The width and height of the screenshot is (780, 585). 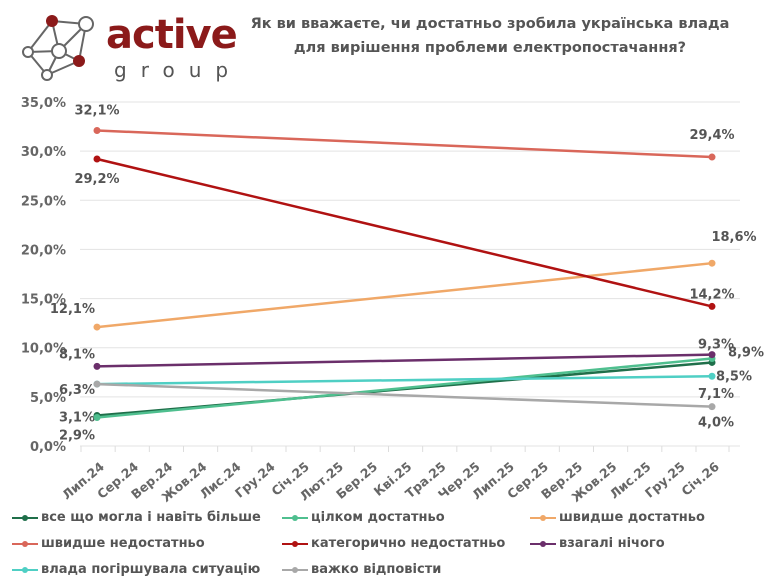 What do you see at coordinates (96, 111) in the screenshot?
I see `data-label: 32,1%` at bounding box center [96, 111].